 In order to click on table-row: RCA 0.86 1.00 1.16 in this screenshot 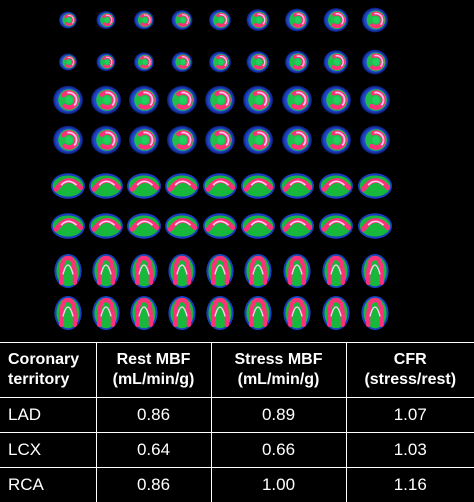, I will do `click(237, 484)`.